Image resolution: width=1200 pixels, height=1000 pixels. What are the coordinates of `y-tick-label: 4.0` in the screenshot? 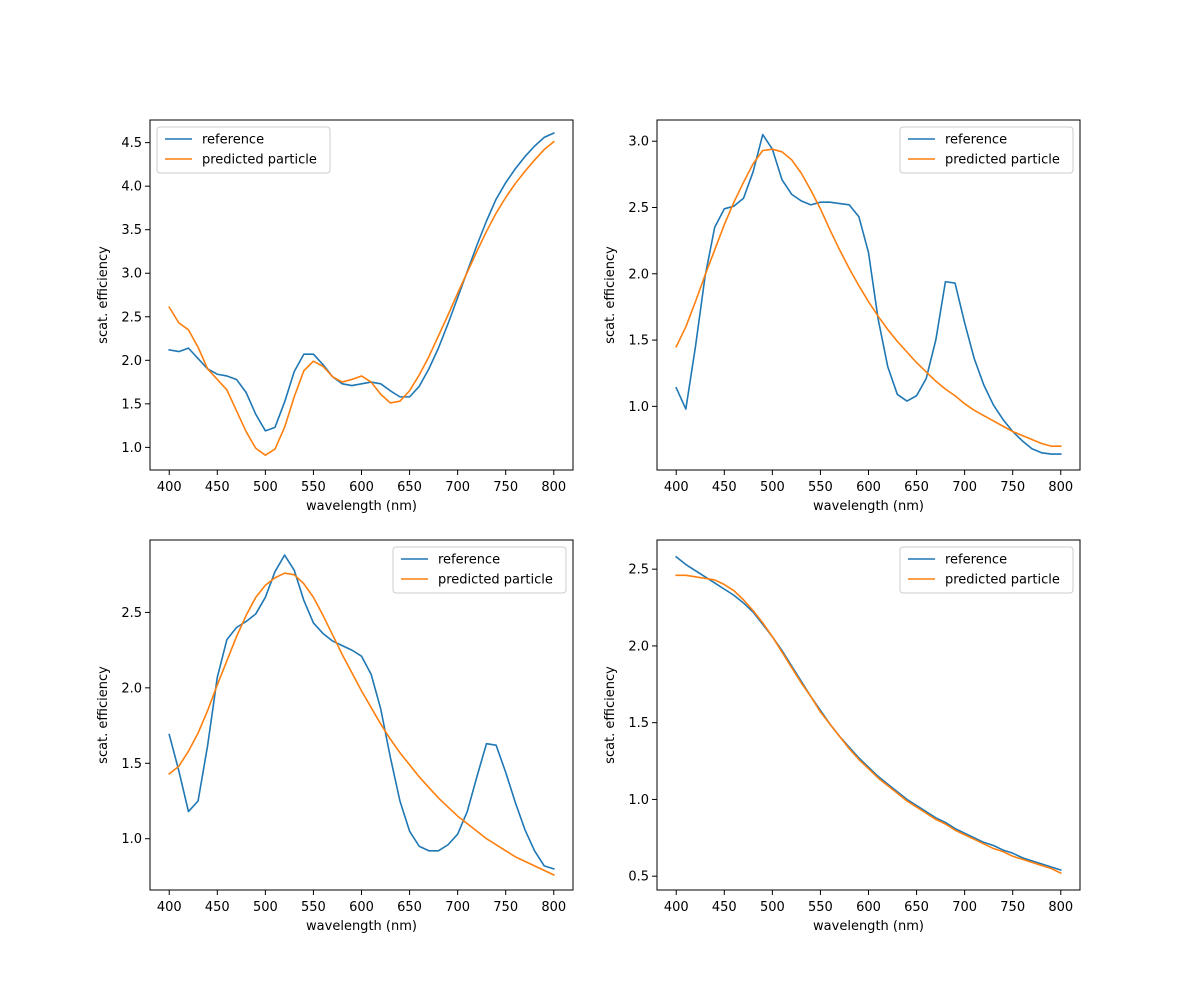 It's located at (131, 187).